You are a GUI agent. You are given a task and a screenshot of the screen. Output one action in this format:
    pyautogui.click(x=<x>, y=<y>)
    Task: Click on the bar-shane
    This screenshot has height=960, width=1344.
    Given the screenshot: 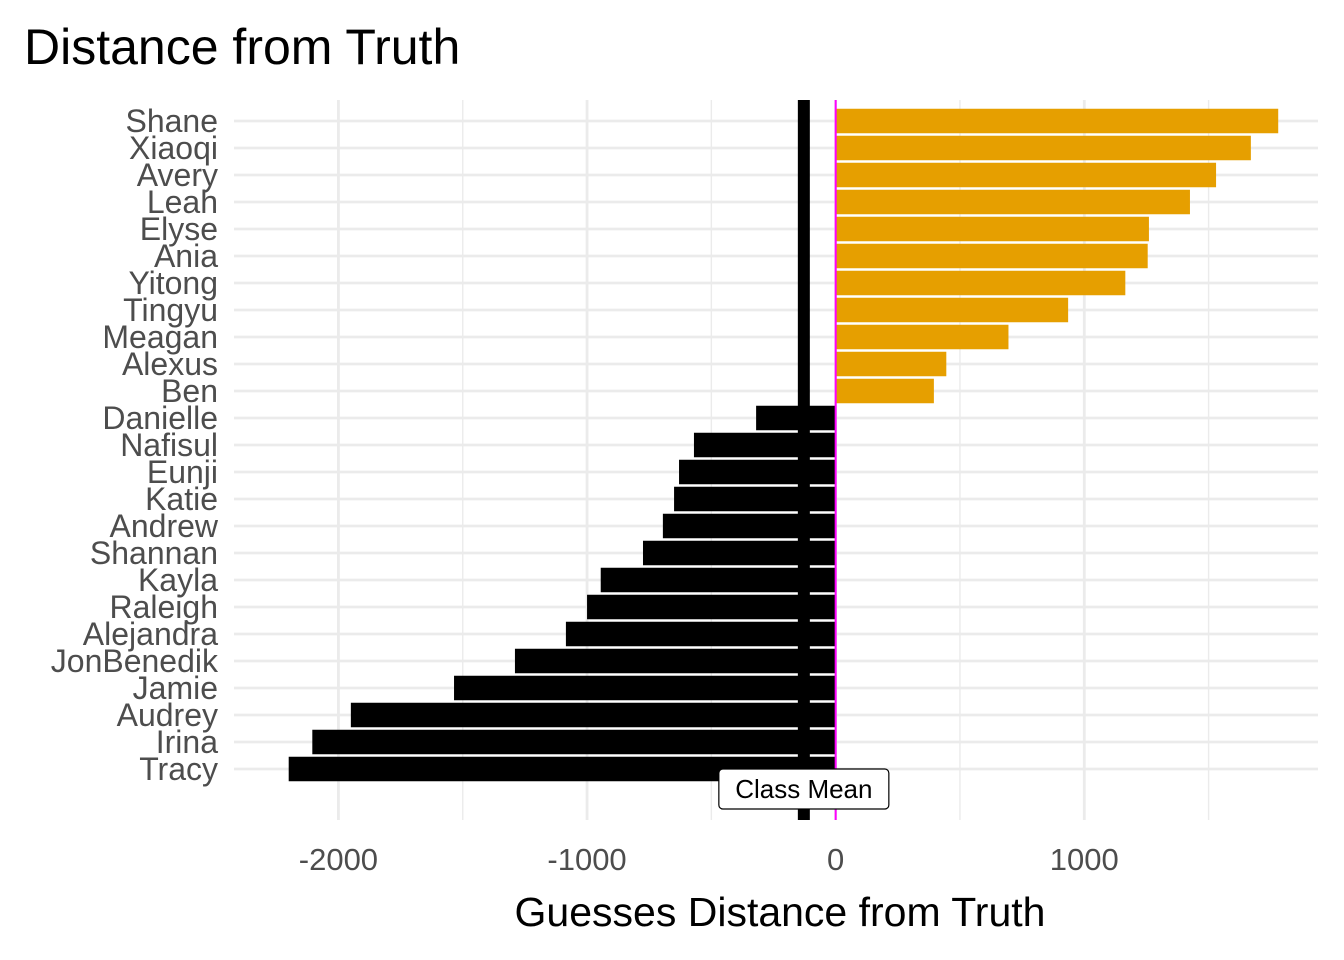 What is the action you would take?
    pyautogui.click(x=1057, y=121)
    